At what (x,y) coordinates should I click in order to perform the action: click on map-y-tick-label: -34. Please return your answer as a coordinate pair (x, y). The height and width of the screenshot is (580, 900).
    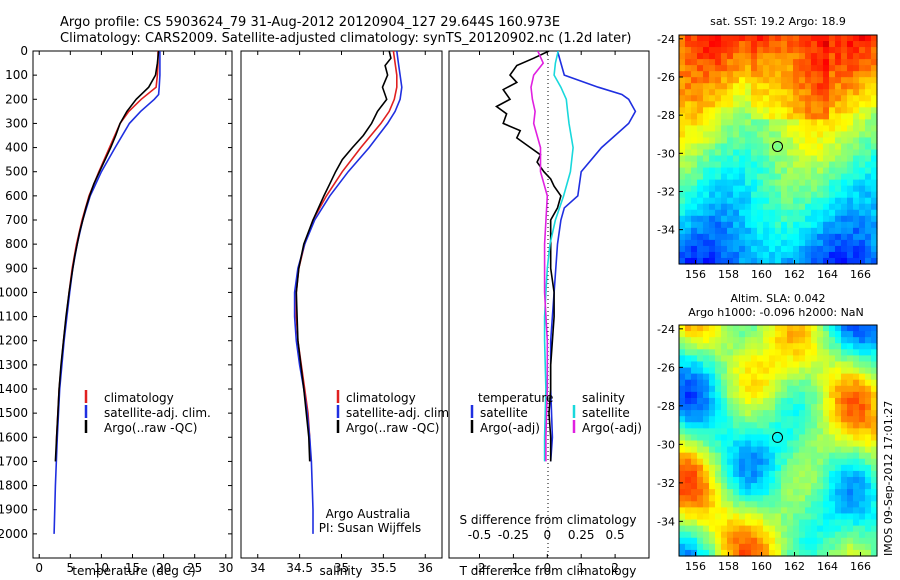
    Looking at the image, I should click on (666, 230).